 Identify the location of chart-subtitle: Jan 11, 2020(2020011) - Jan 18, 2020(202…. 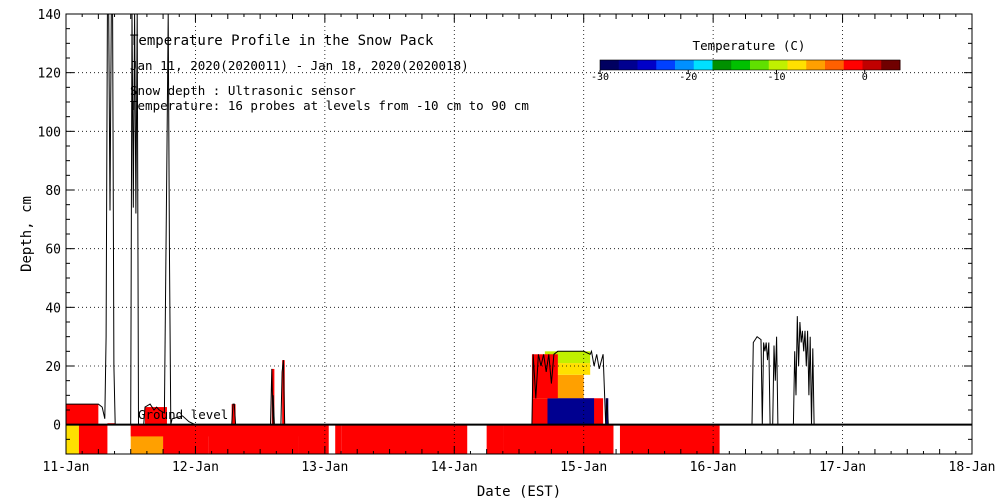
(299, 65).